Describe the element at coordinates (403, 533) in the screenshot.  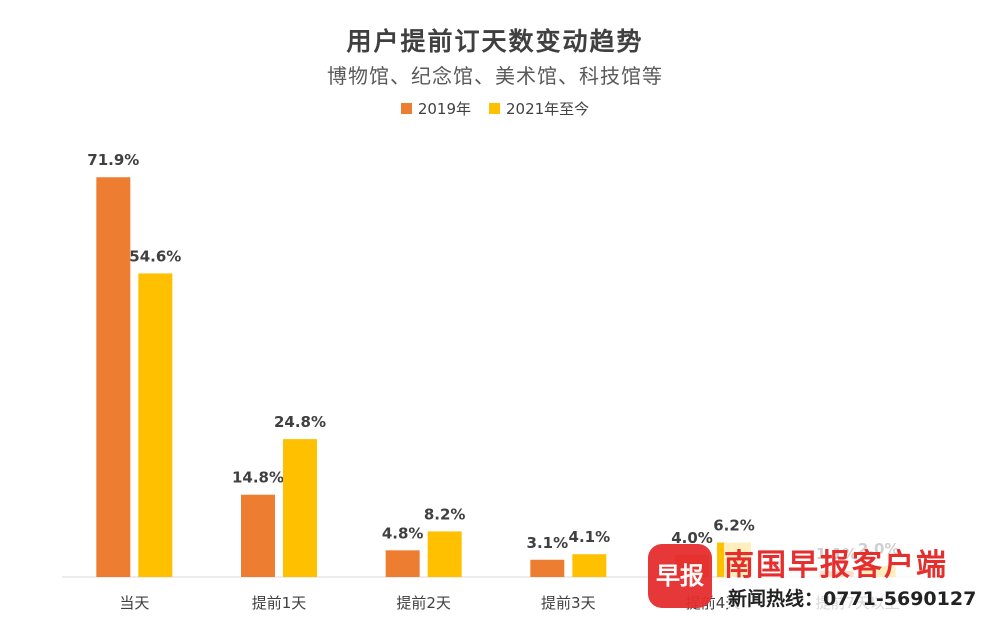
I see `data-label-2019-2: 4.8%` at that location.